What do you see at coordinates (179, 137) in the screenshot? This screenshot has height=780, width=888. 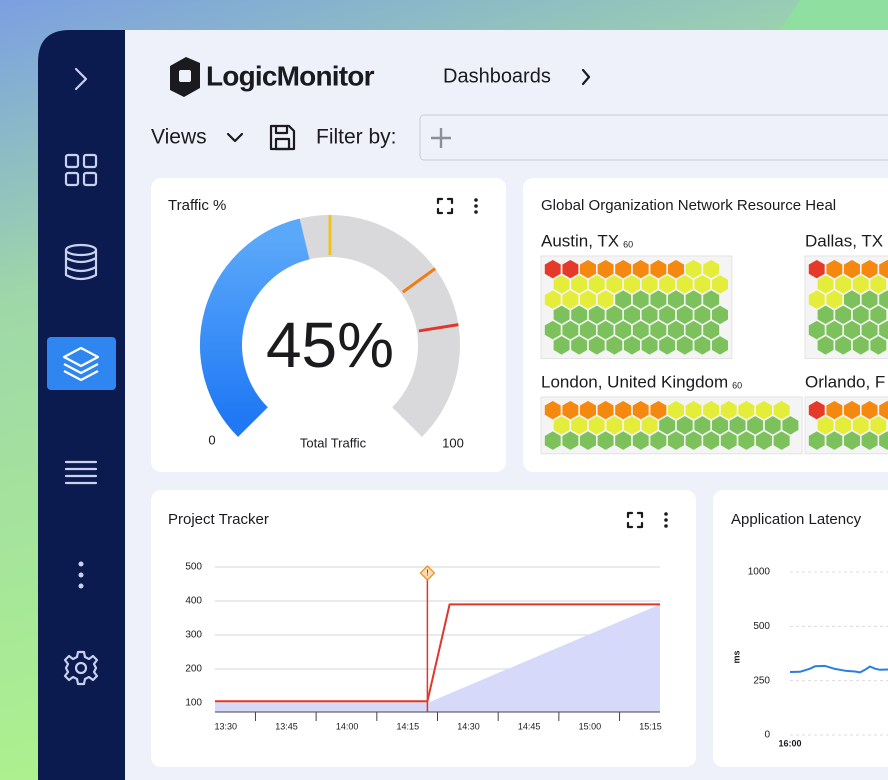 I see `views-button: Views` at bounding box center [179, 137].